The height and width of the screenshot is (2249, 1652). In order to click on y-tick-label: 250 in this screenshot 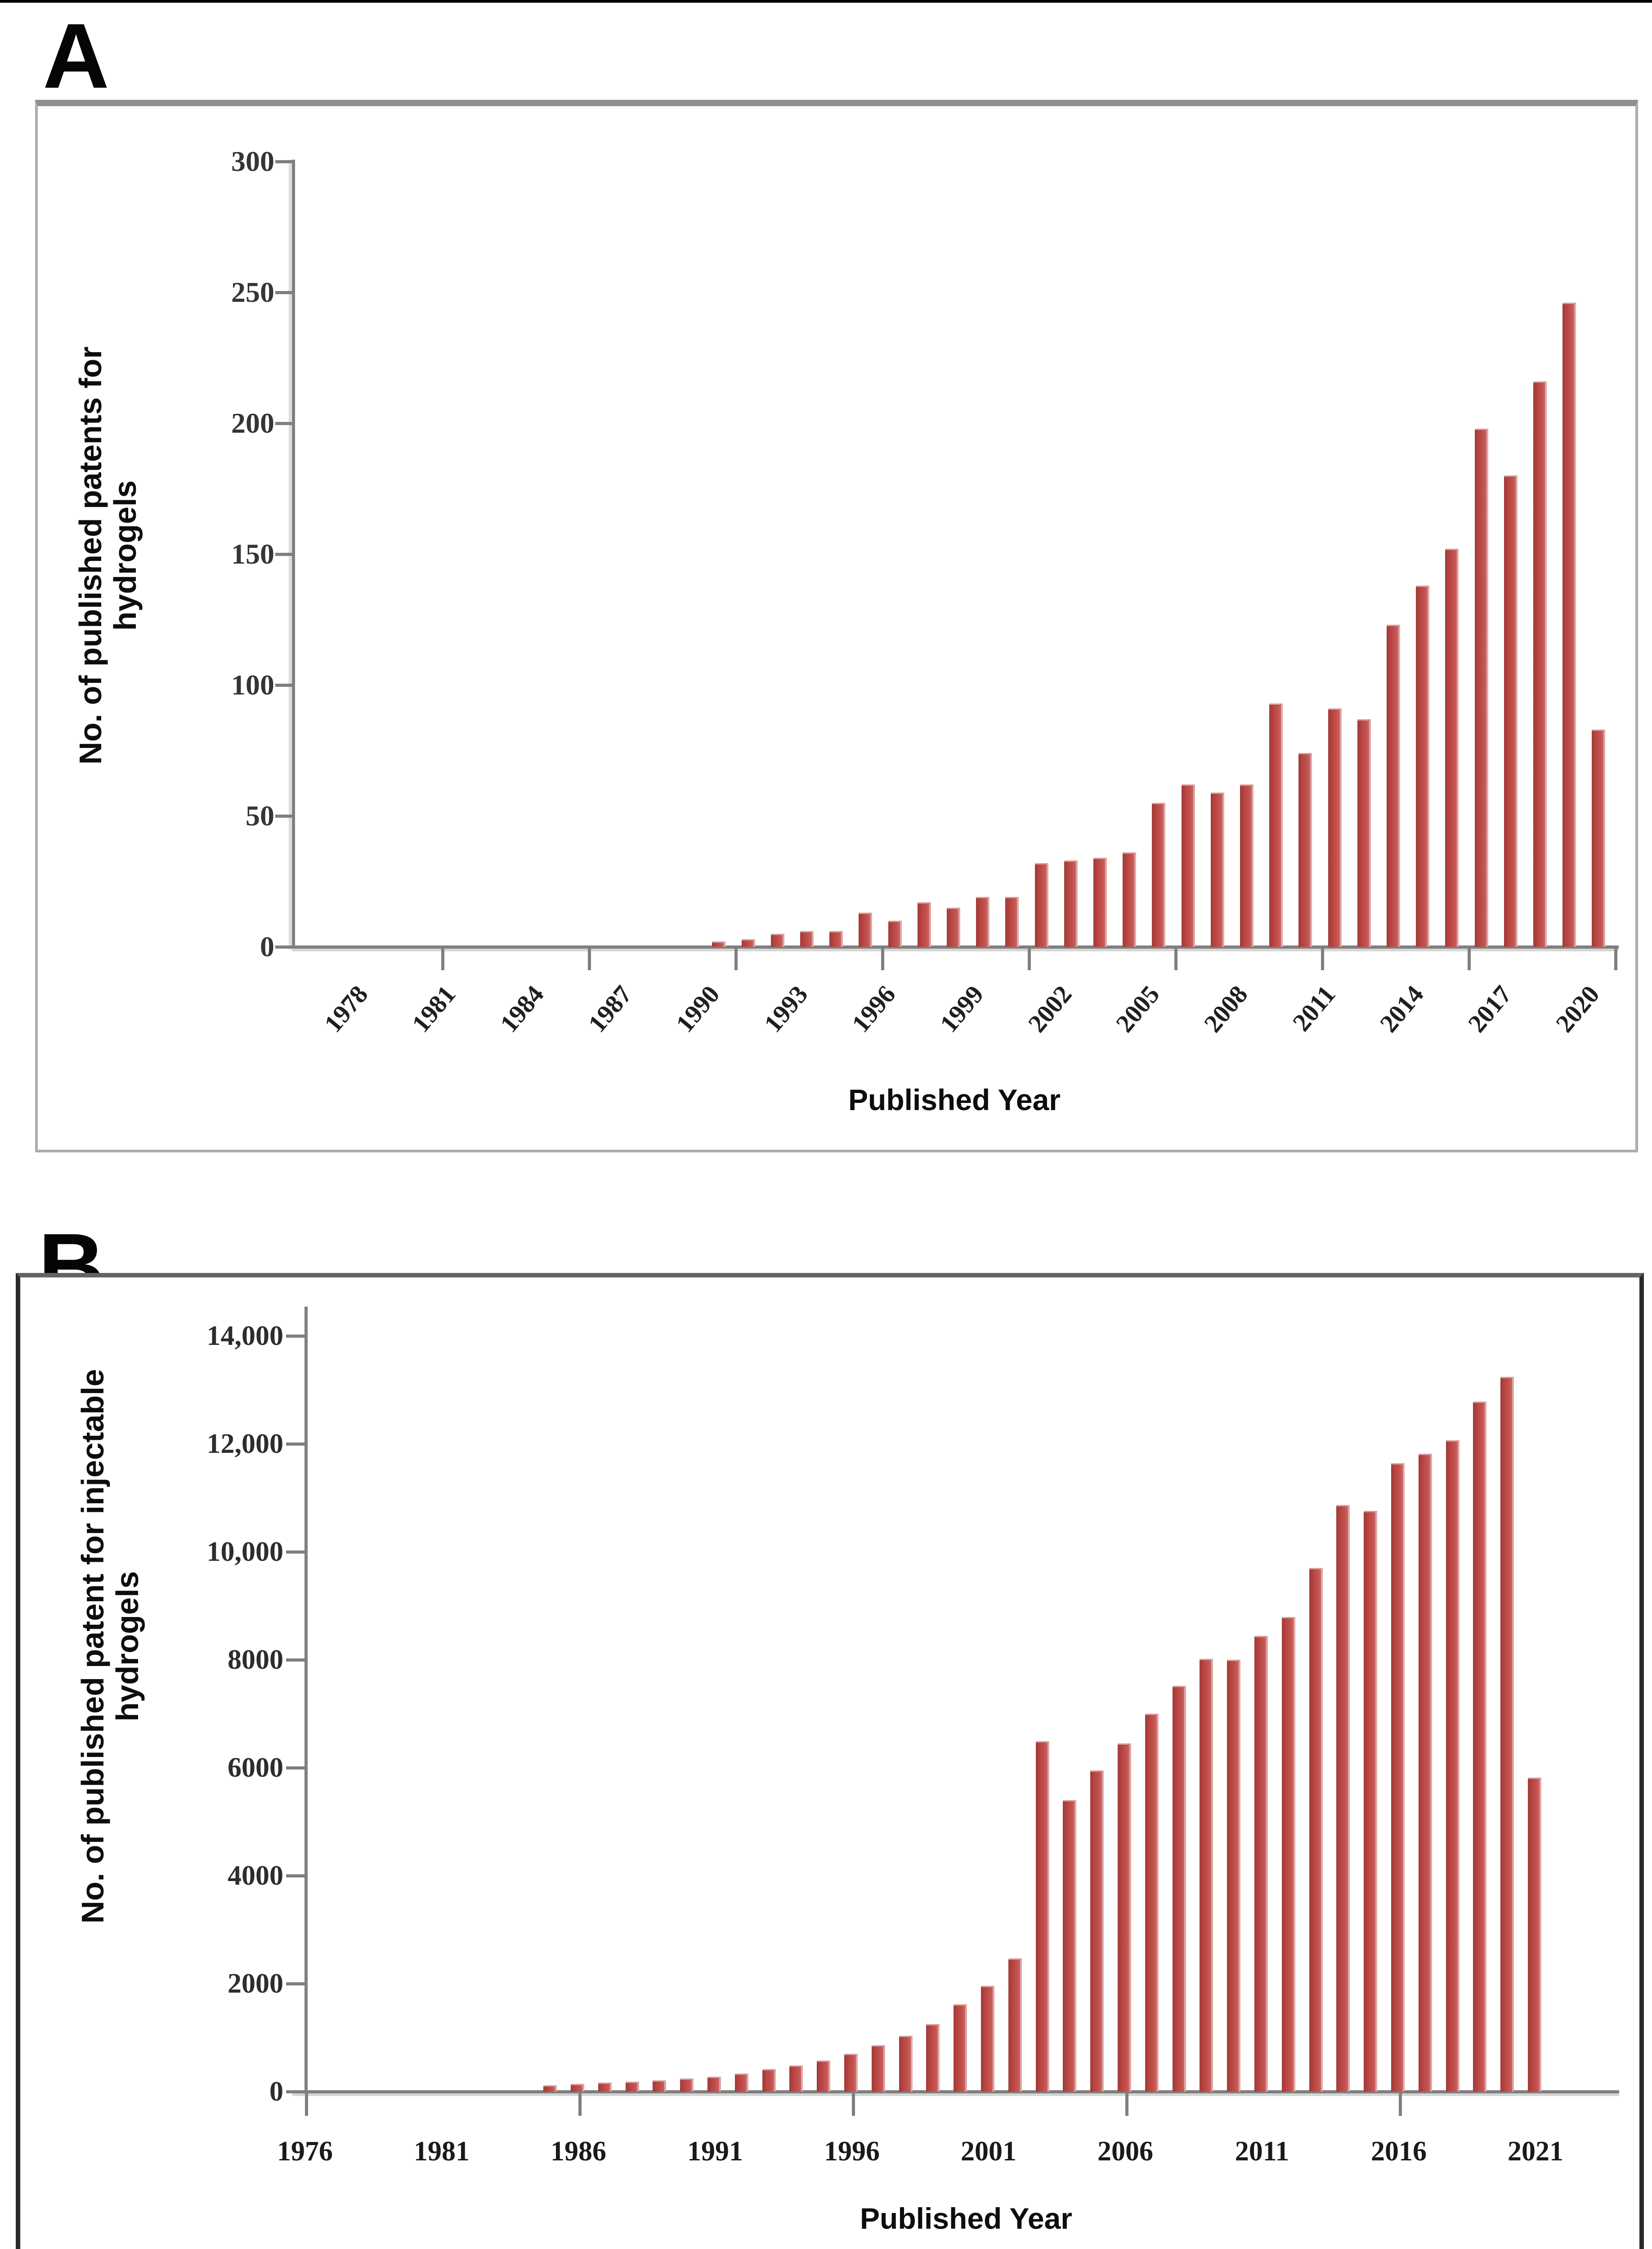, I will do `click(252, 292)`.